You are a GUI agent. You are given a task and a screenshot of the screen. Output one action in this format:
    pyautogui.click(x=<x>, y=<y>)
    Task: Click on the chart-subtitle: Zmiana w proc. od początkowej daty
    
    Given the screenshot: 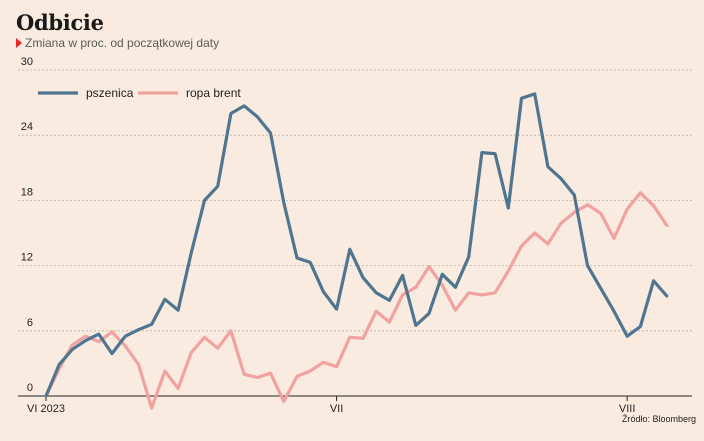 What is the action you would take?
    pyautogui.click(x=117, y=43)
    